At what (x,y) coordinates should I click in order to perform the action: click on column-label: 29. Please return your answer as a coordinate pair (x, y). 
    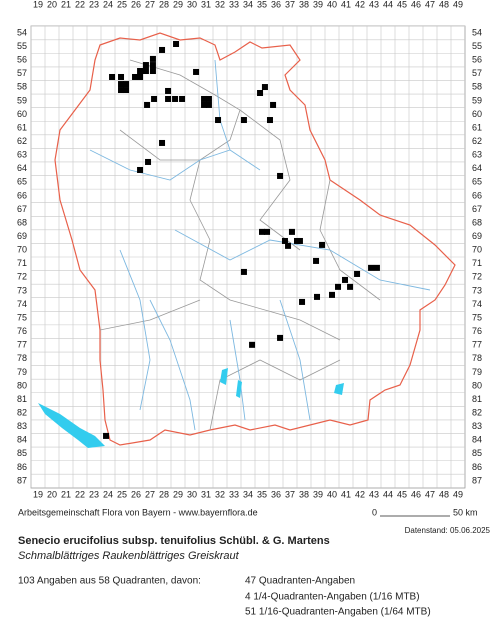
    Looking at the image, I should click on (178, 4).